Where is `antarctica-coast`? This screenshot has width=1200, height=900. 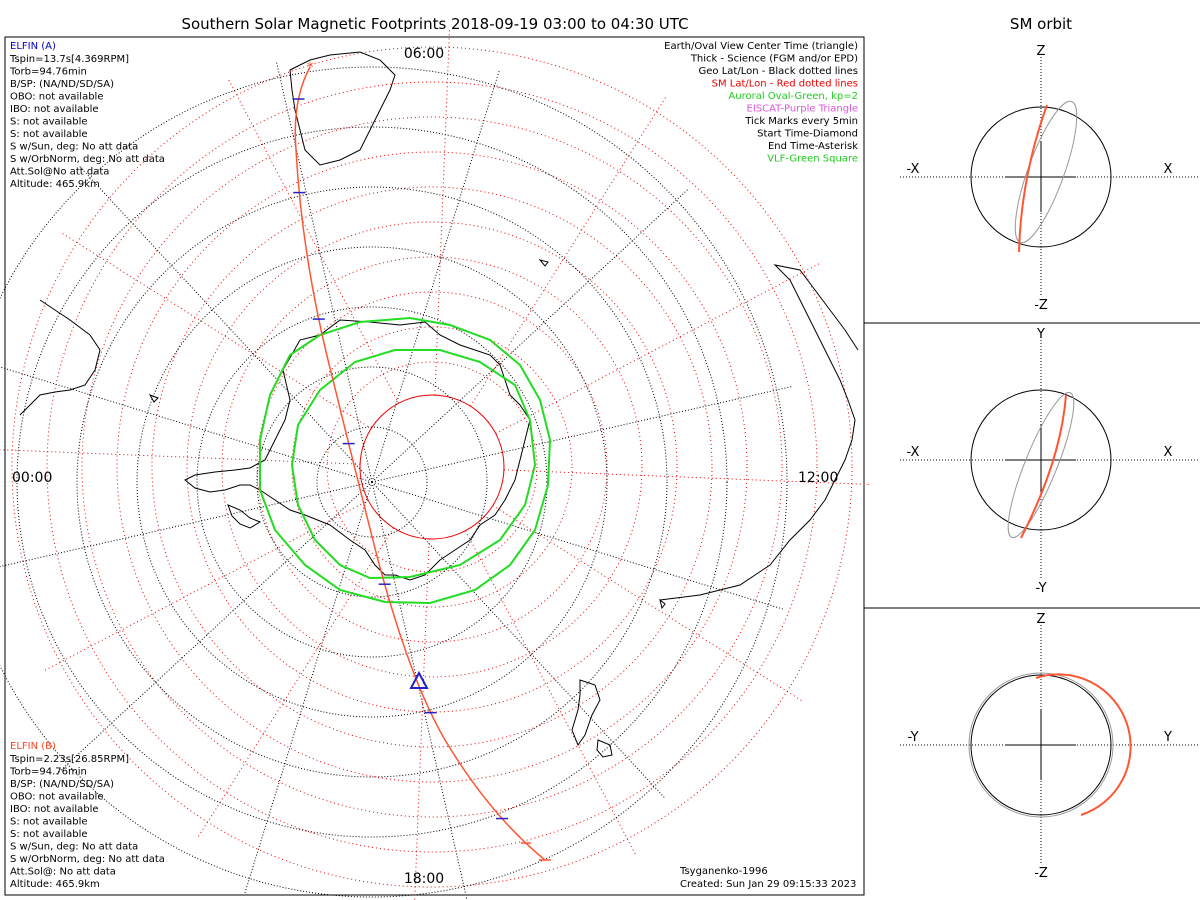 antarctica-coast is located at coordinates (357, 450).